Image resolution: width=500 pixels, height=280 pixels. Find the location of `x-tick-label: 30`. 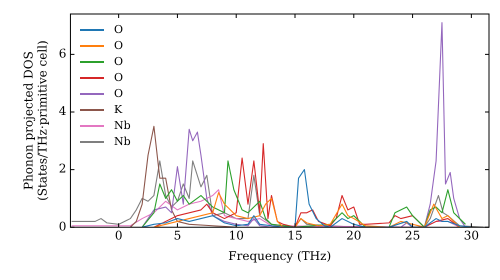

x-tick-label: 30 is located at coordinates (472, 235).